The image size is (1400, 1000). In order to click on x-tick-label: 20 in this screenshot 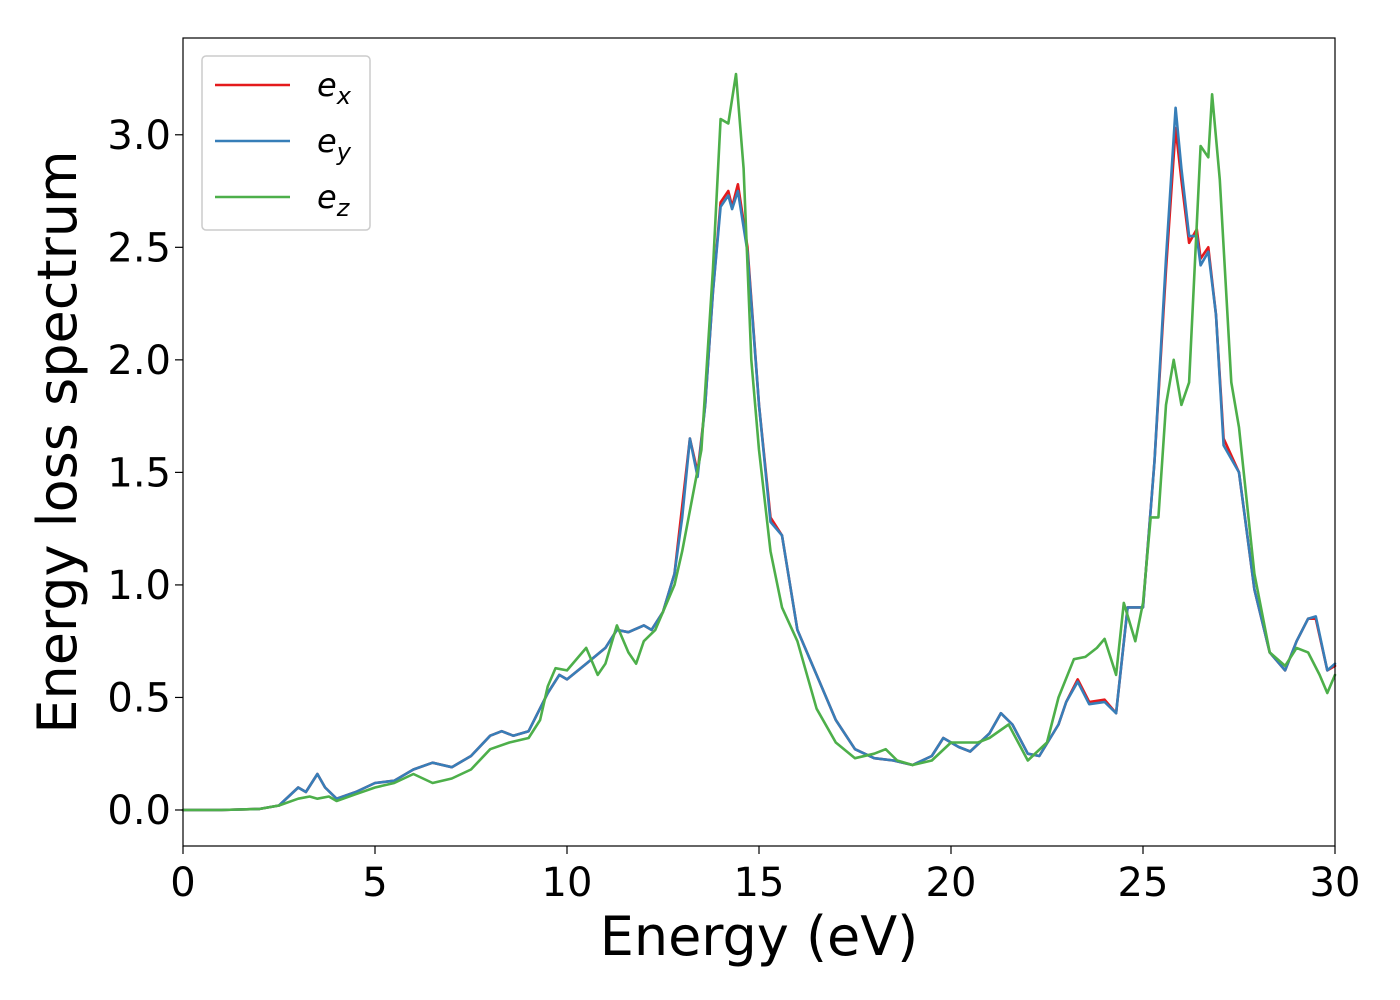, I will do `click(951, 883)`.